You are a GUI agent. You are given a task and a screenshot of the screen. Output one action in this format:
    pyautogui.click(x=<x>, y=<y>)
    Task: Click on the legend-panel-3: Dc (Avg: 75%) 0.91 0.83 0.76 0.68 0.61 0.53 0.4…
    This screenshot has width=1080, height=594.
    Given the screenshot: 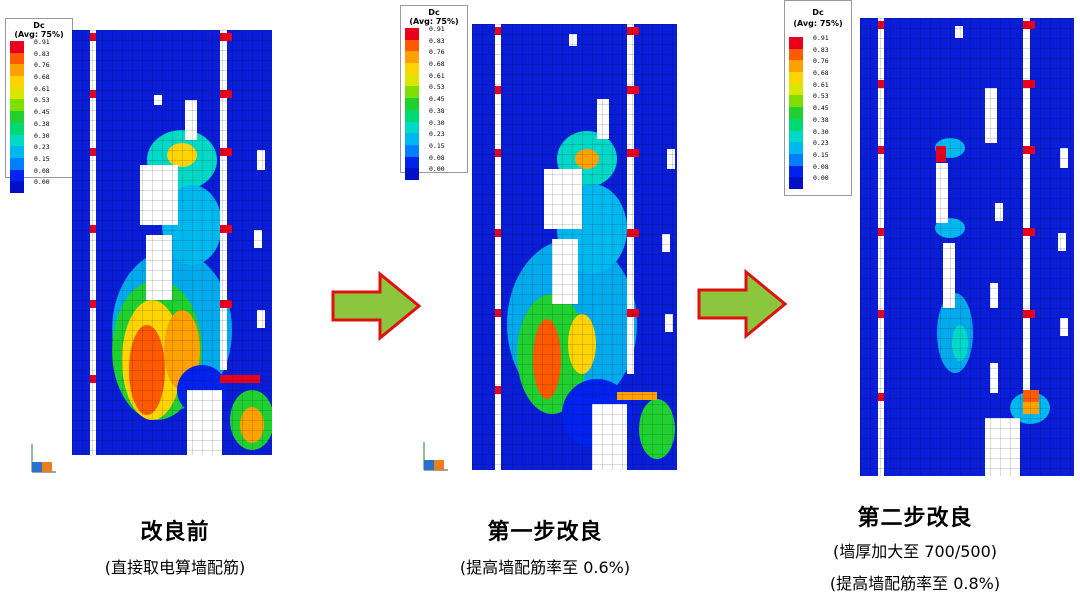 What is the action you would take?
    pyautogui.click(x=818, y=98)
    